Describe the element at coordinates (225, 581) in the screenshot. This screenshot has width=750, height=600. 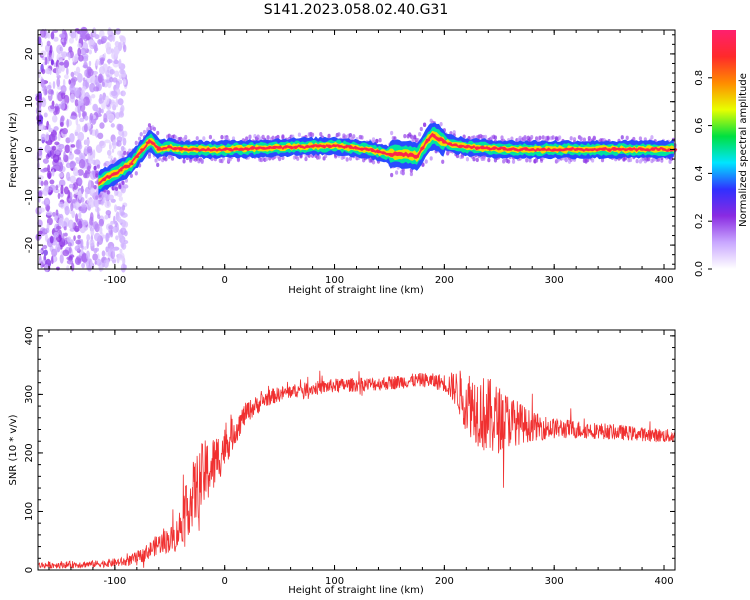
I see `x-tick-label: 0` at that location.